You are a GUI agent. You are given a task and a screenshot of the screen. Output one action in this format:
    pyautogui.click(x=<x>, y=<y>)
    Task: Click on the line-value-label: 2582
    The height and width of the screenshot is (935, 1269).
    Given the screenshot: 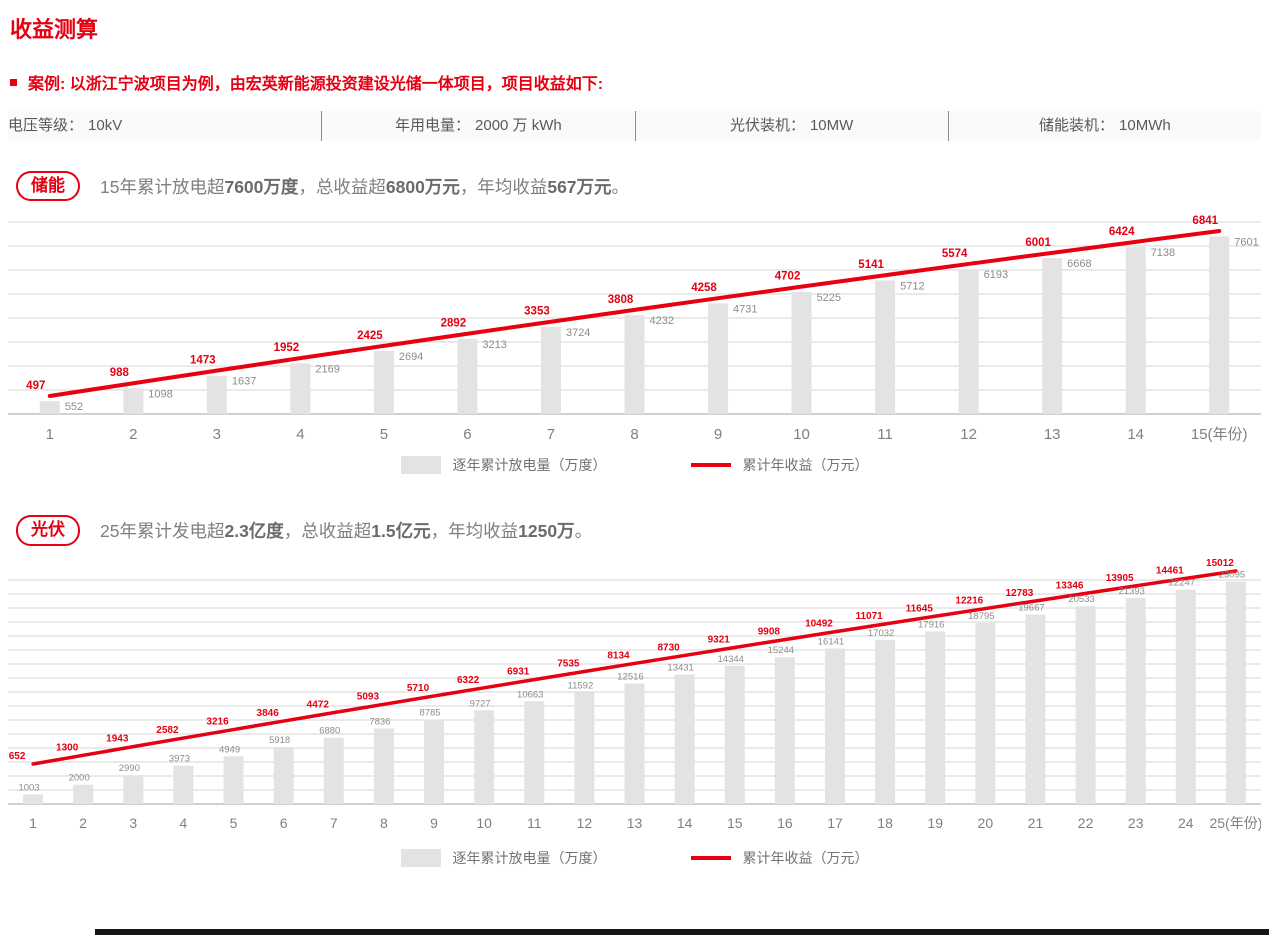 What is the action you would take?
    pyautogui.click(x=167, y=730)
    